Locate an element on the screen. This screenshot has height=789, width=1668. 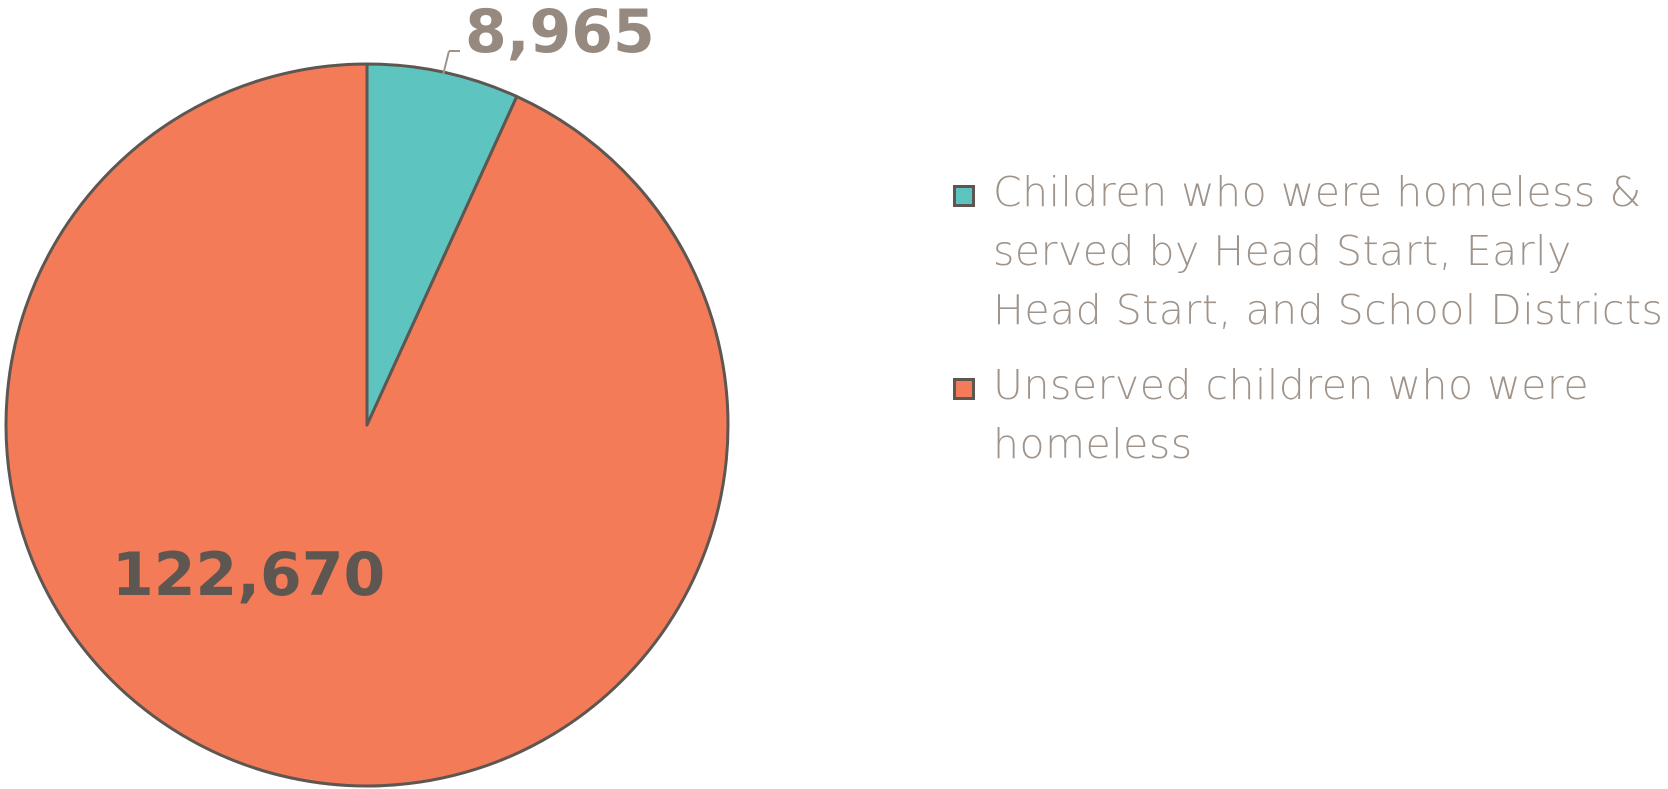
data-label-served: 8,965 is located at coordinates (560, 33).